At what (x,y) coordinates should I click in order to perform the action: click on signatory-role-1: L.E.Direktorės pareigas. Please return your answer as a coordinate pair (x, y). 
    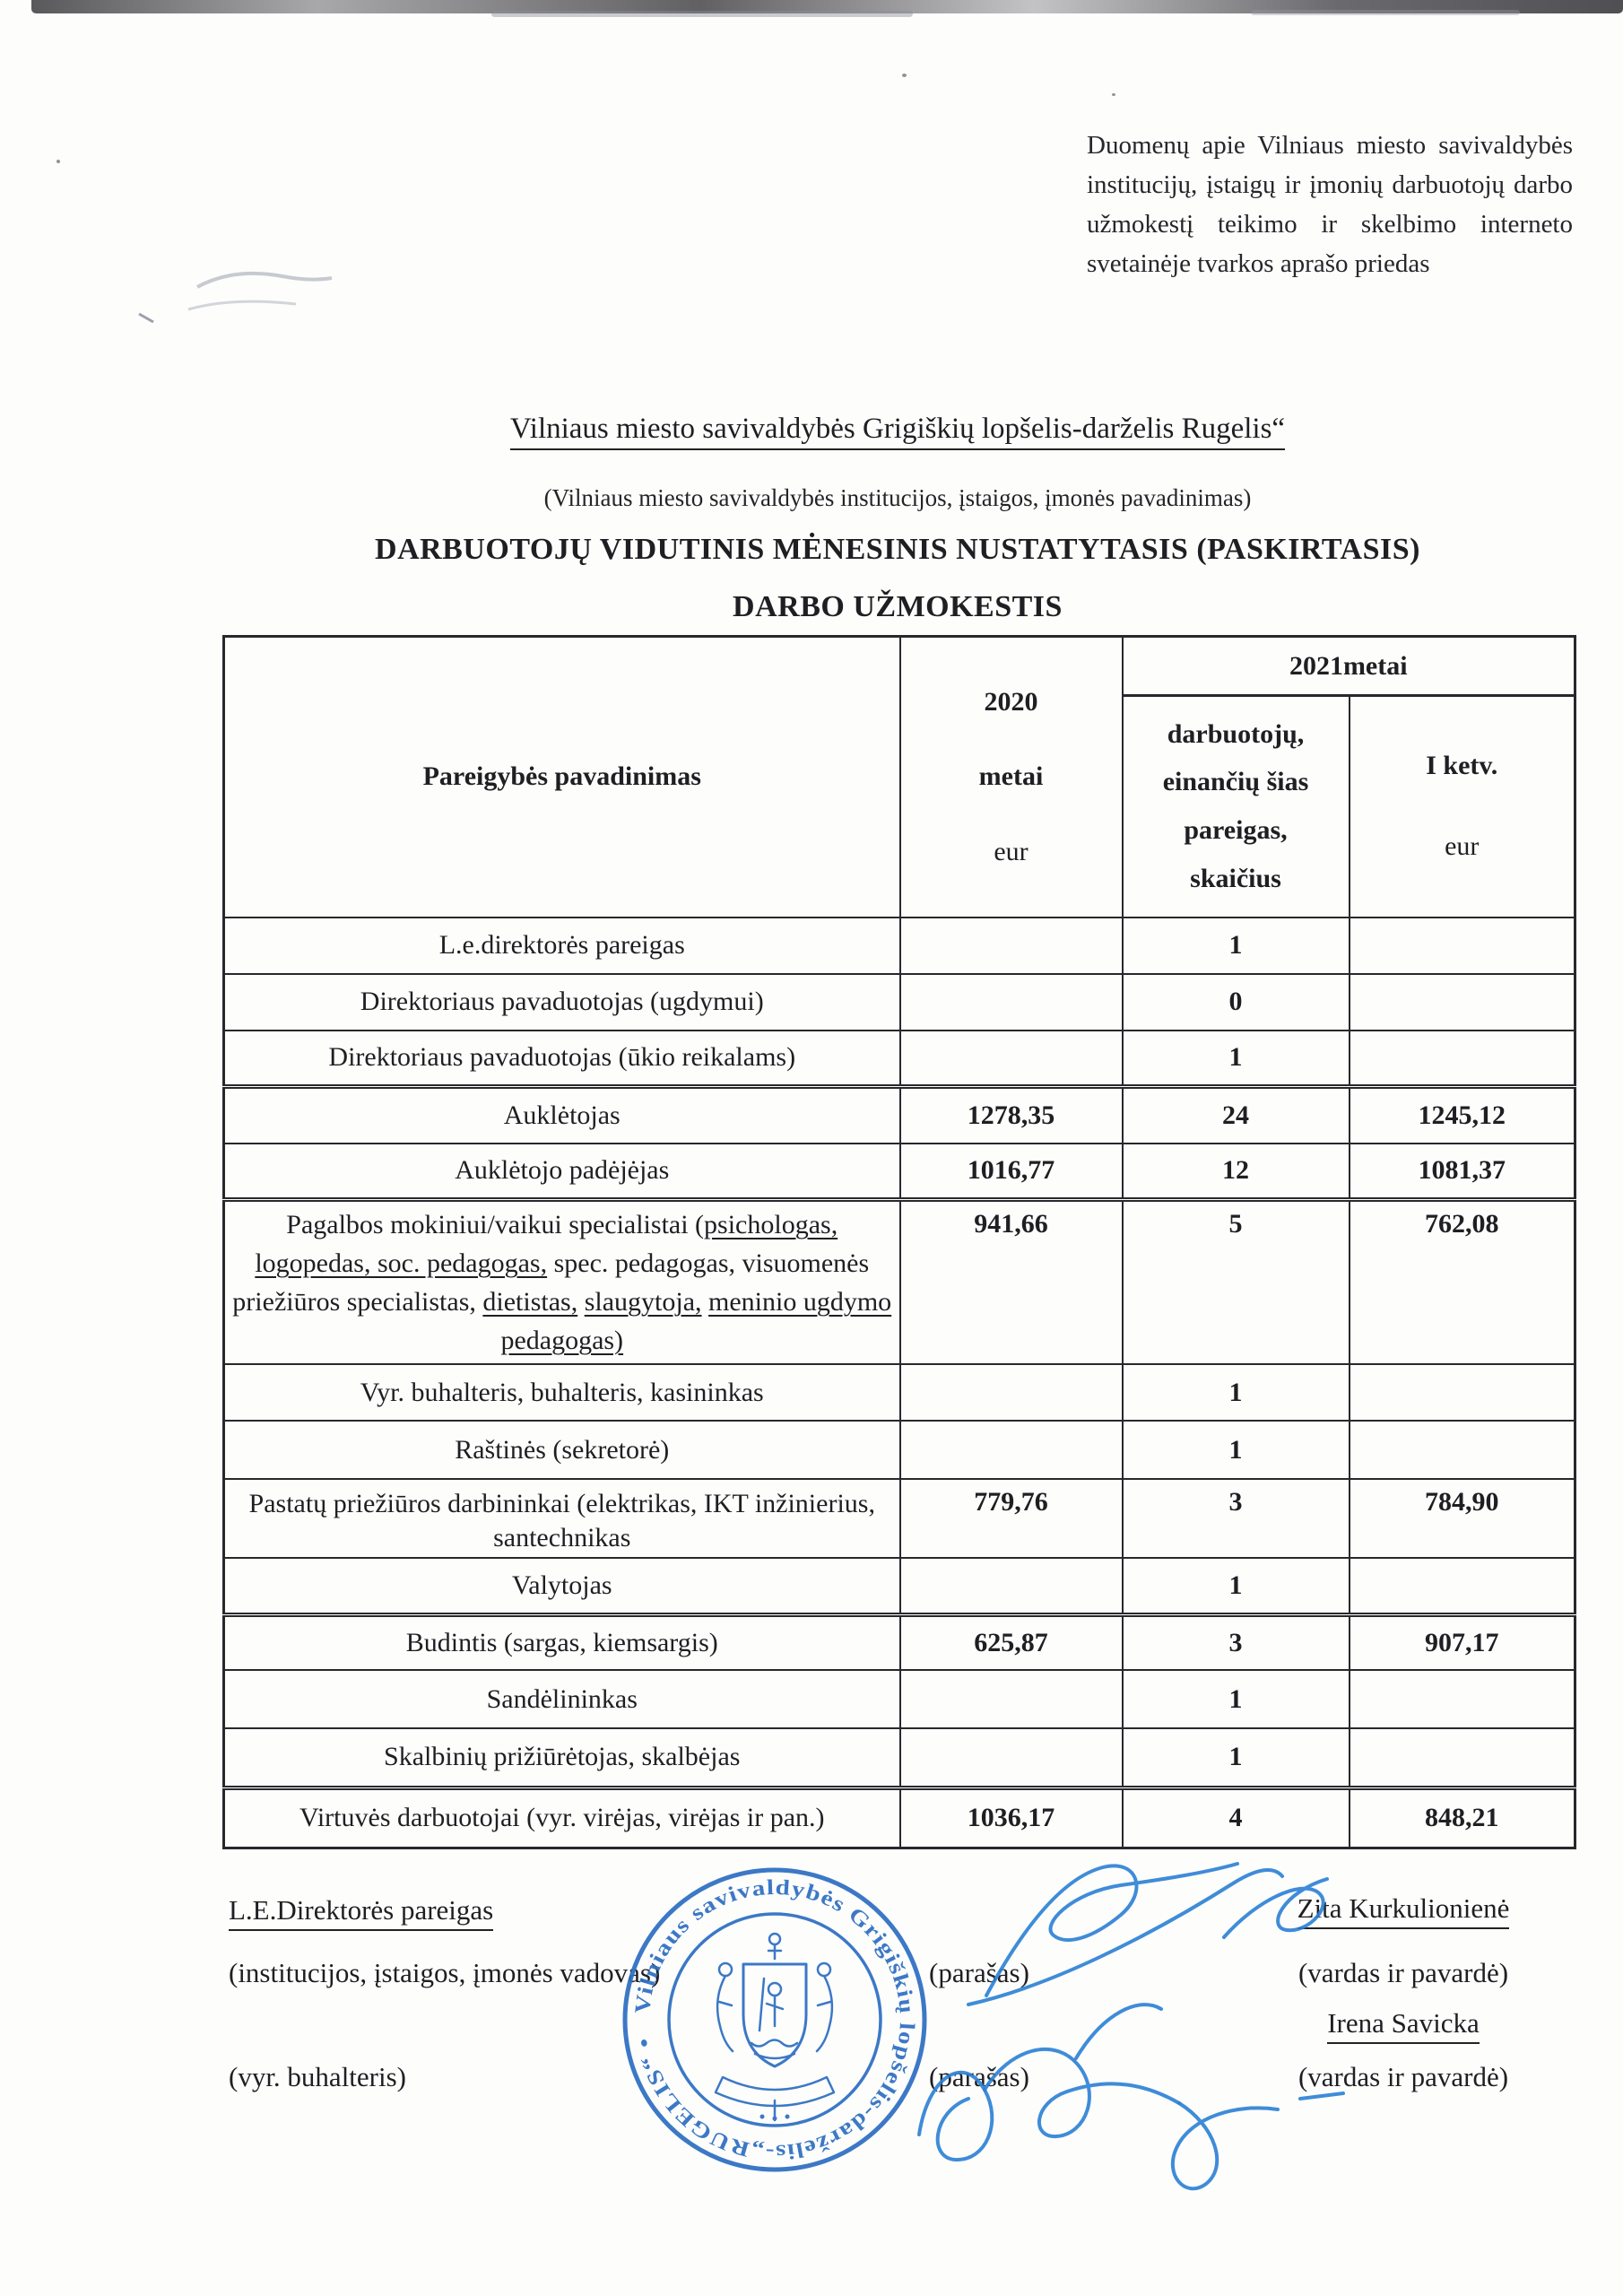
    Looking at the image, I should click on (361, 1912).